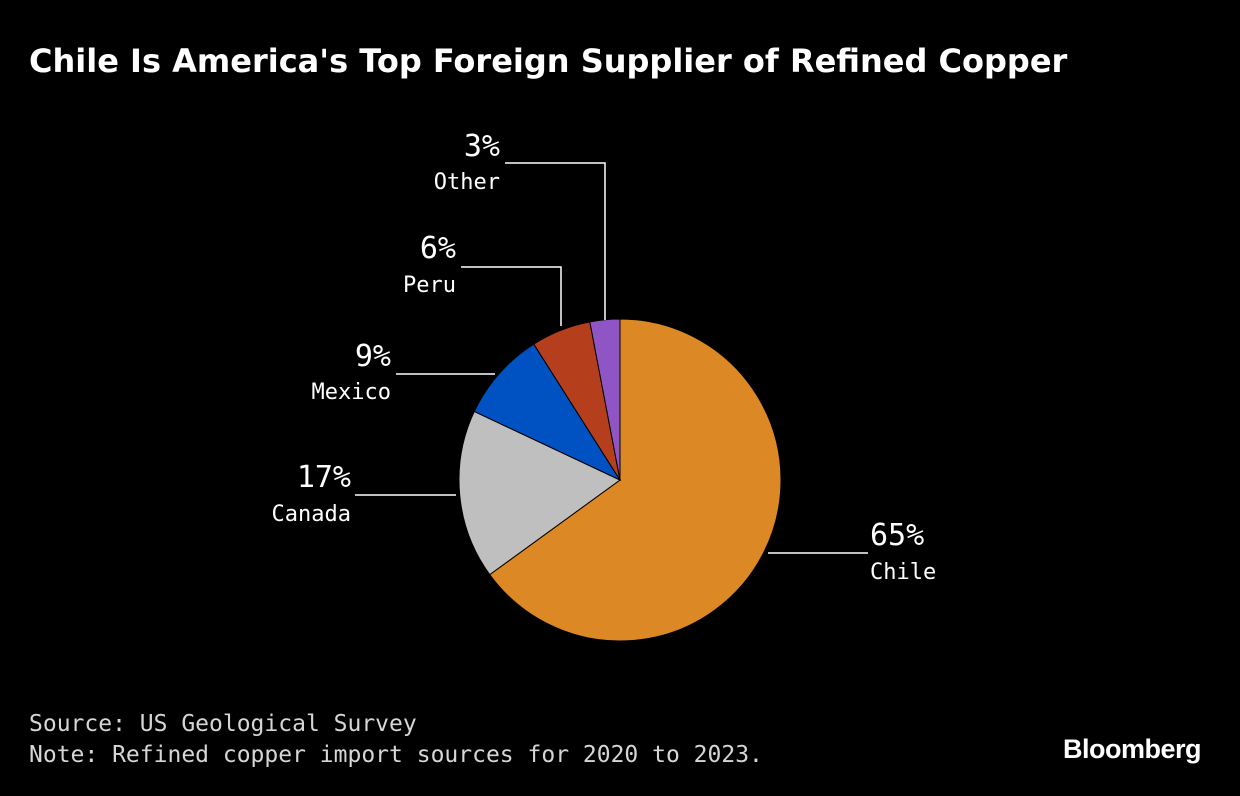  I want to click on slice-percent-chile: 65%, so click(897, 535).